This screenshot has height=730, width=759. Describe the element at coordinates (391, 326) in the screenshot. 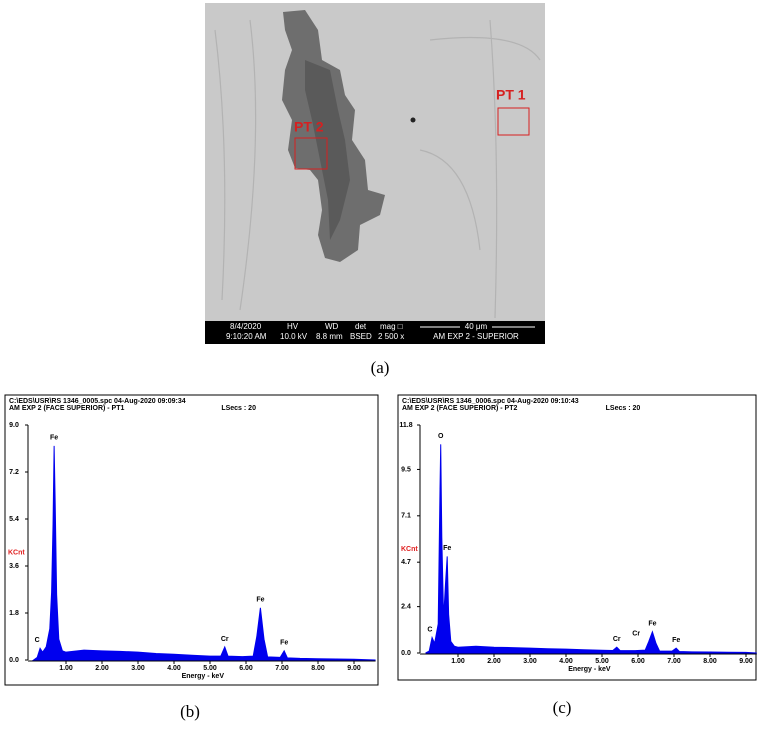

I see `info-mag: mag □` at that location.